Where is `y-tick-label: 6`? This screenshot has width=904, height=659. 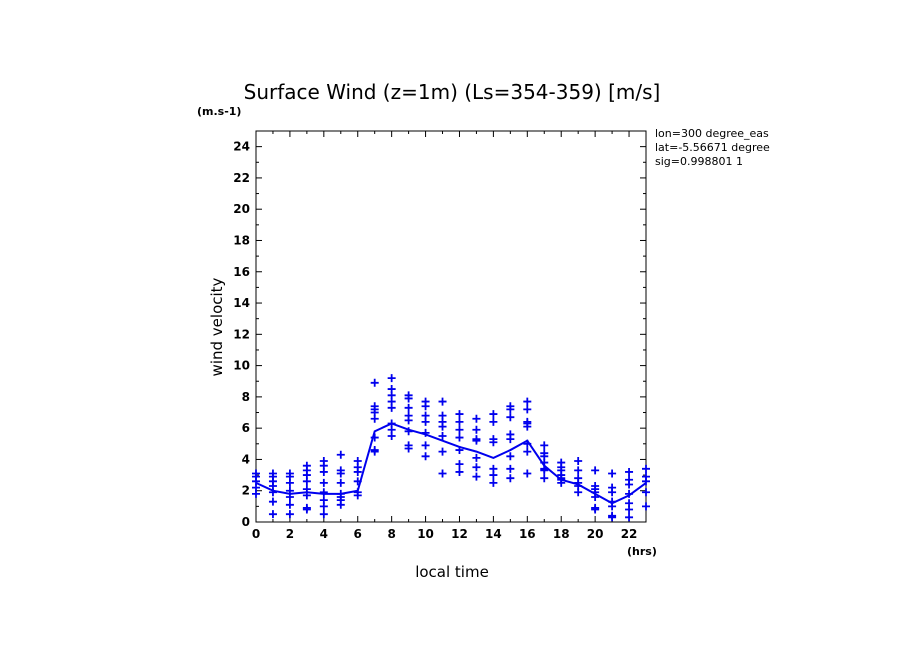
y-tick-label: 6 is located at coordinates (246, 428).